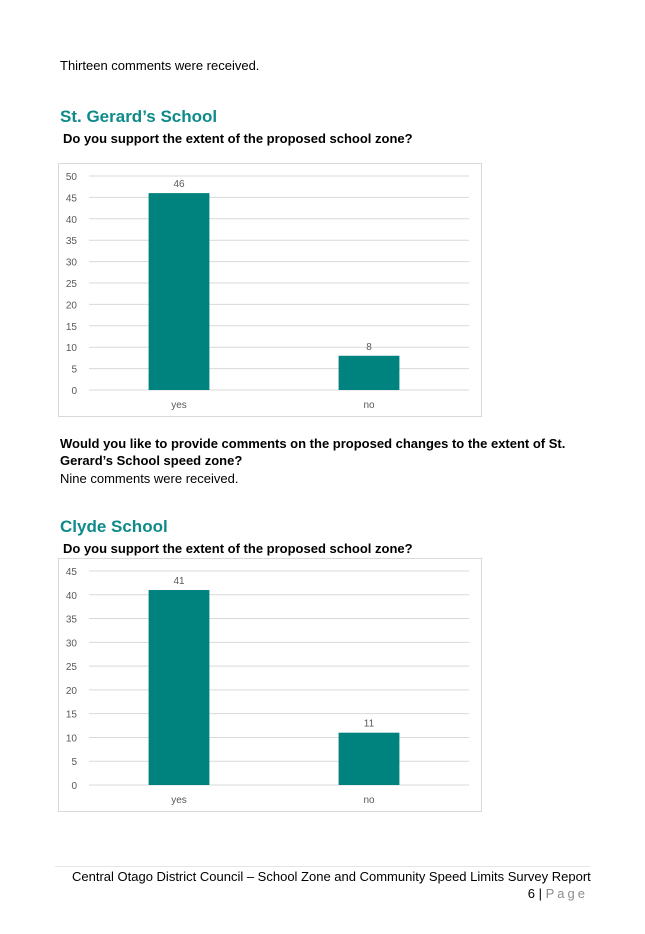  What do you see at coordinates (322, 866) in the screenshot?
I see `footer-divider` at bounding box center [322, 866].